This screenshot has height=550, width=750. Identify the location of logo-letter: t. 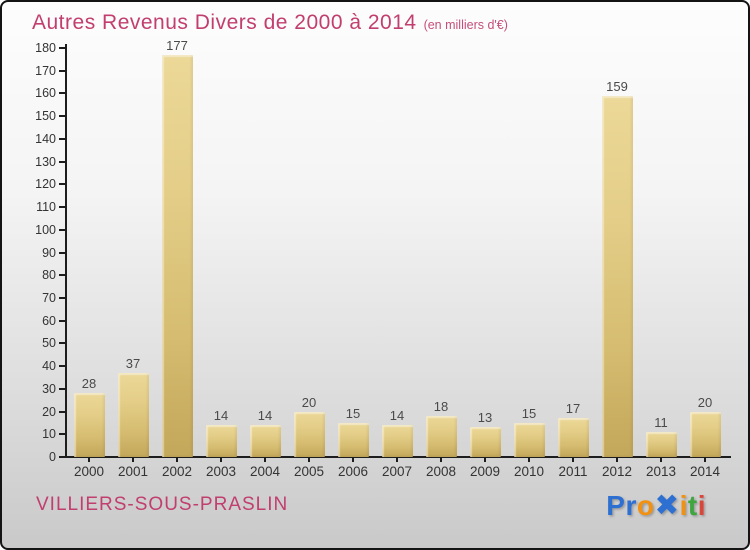
(692, 505).